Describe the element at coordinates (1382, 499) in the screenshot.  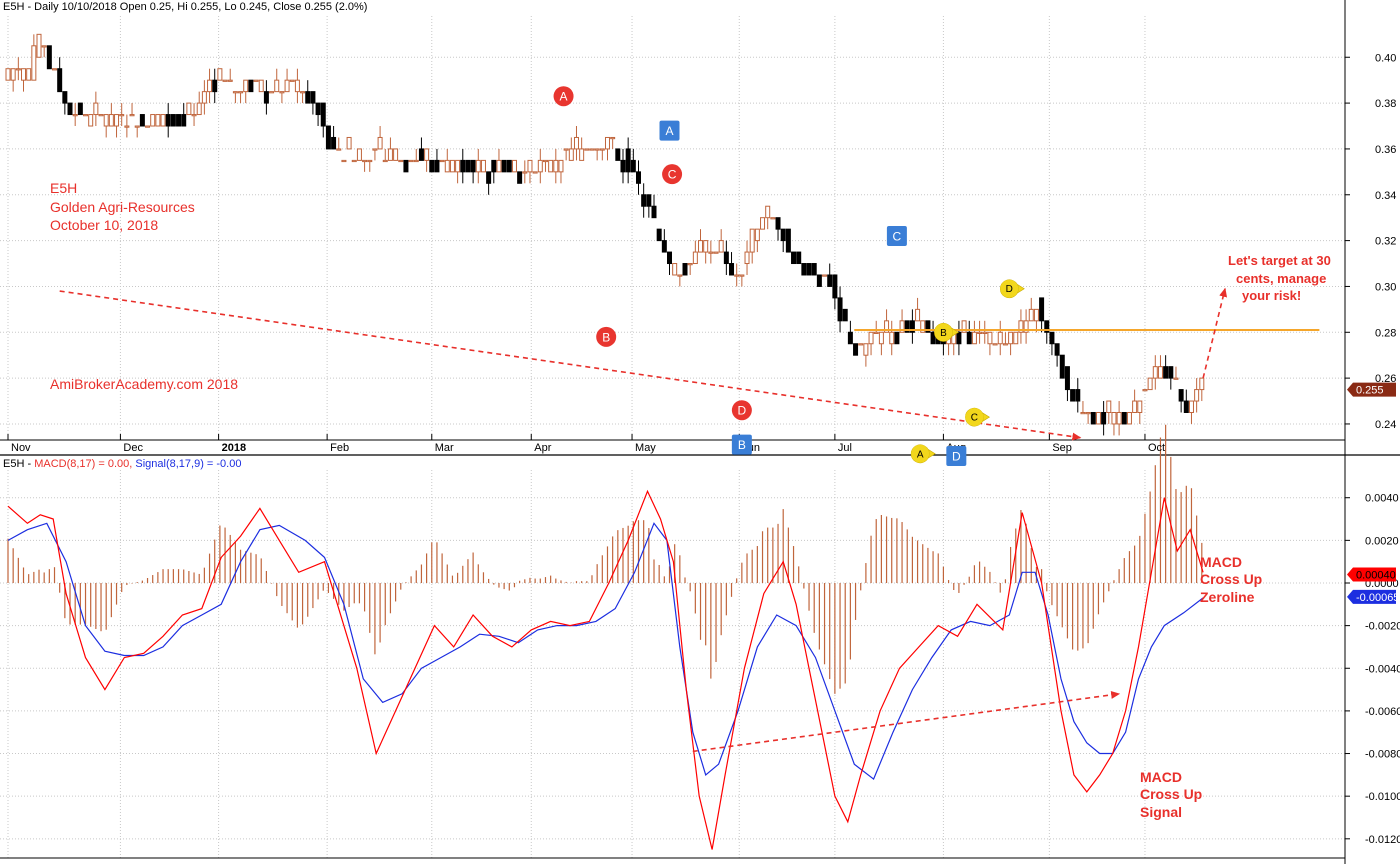
I see `y-tick-label: 0.0040` at that location.